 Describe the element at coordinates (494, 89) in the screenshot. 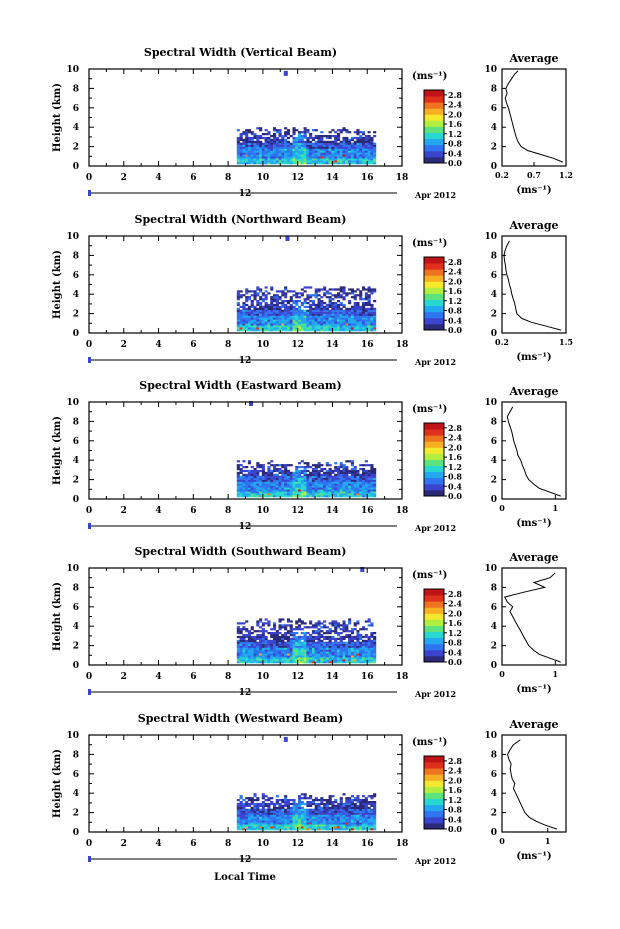

I see `average-y-tick-label: 8` at that location.